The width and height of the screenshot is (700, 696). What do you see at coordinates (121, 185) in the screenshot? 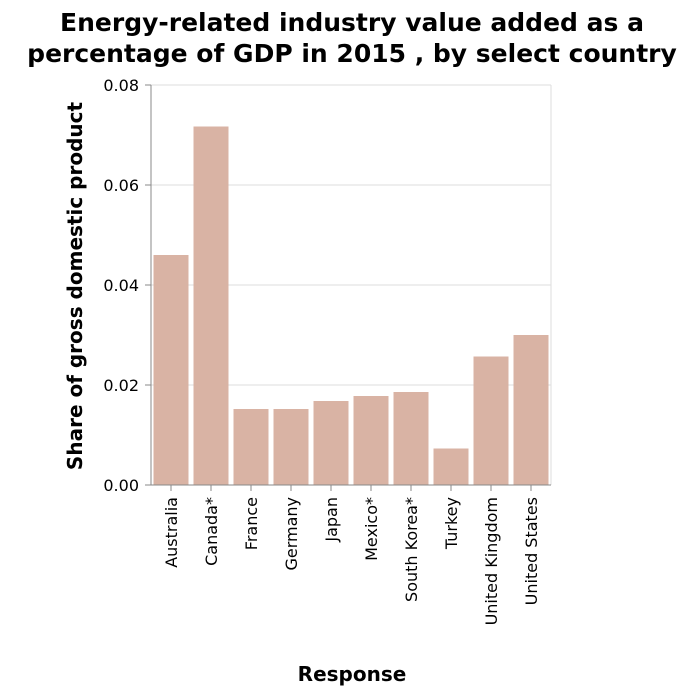
I see `y-tick-label: 0.06` at bounding box center [121, 185].